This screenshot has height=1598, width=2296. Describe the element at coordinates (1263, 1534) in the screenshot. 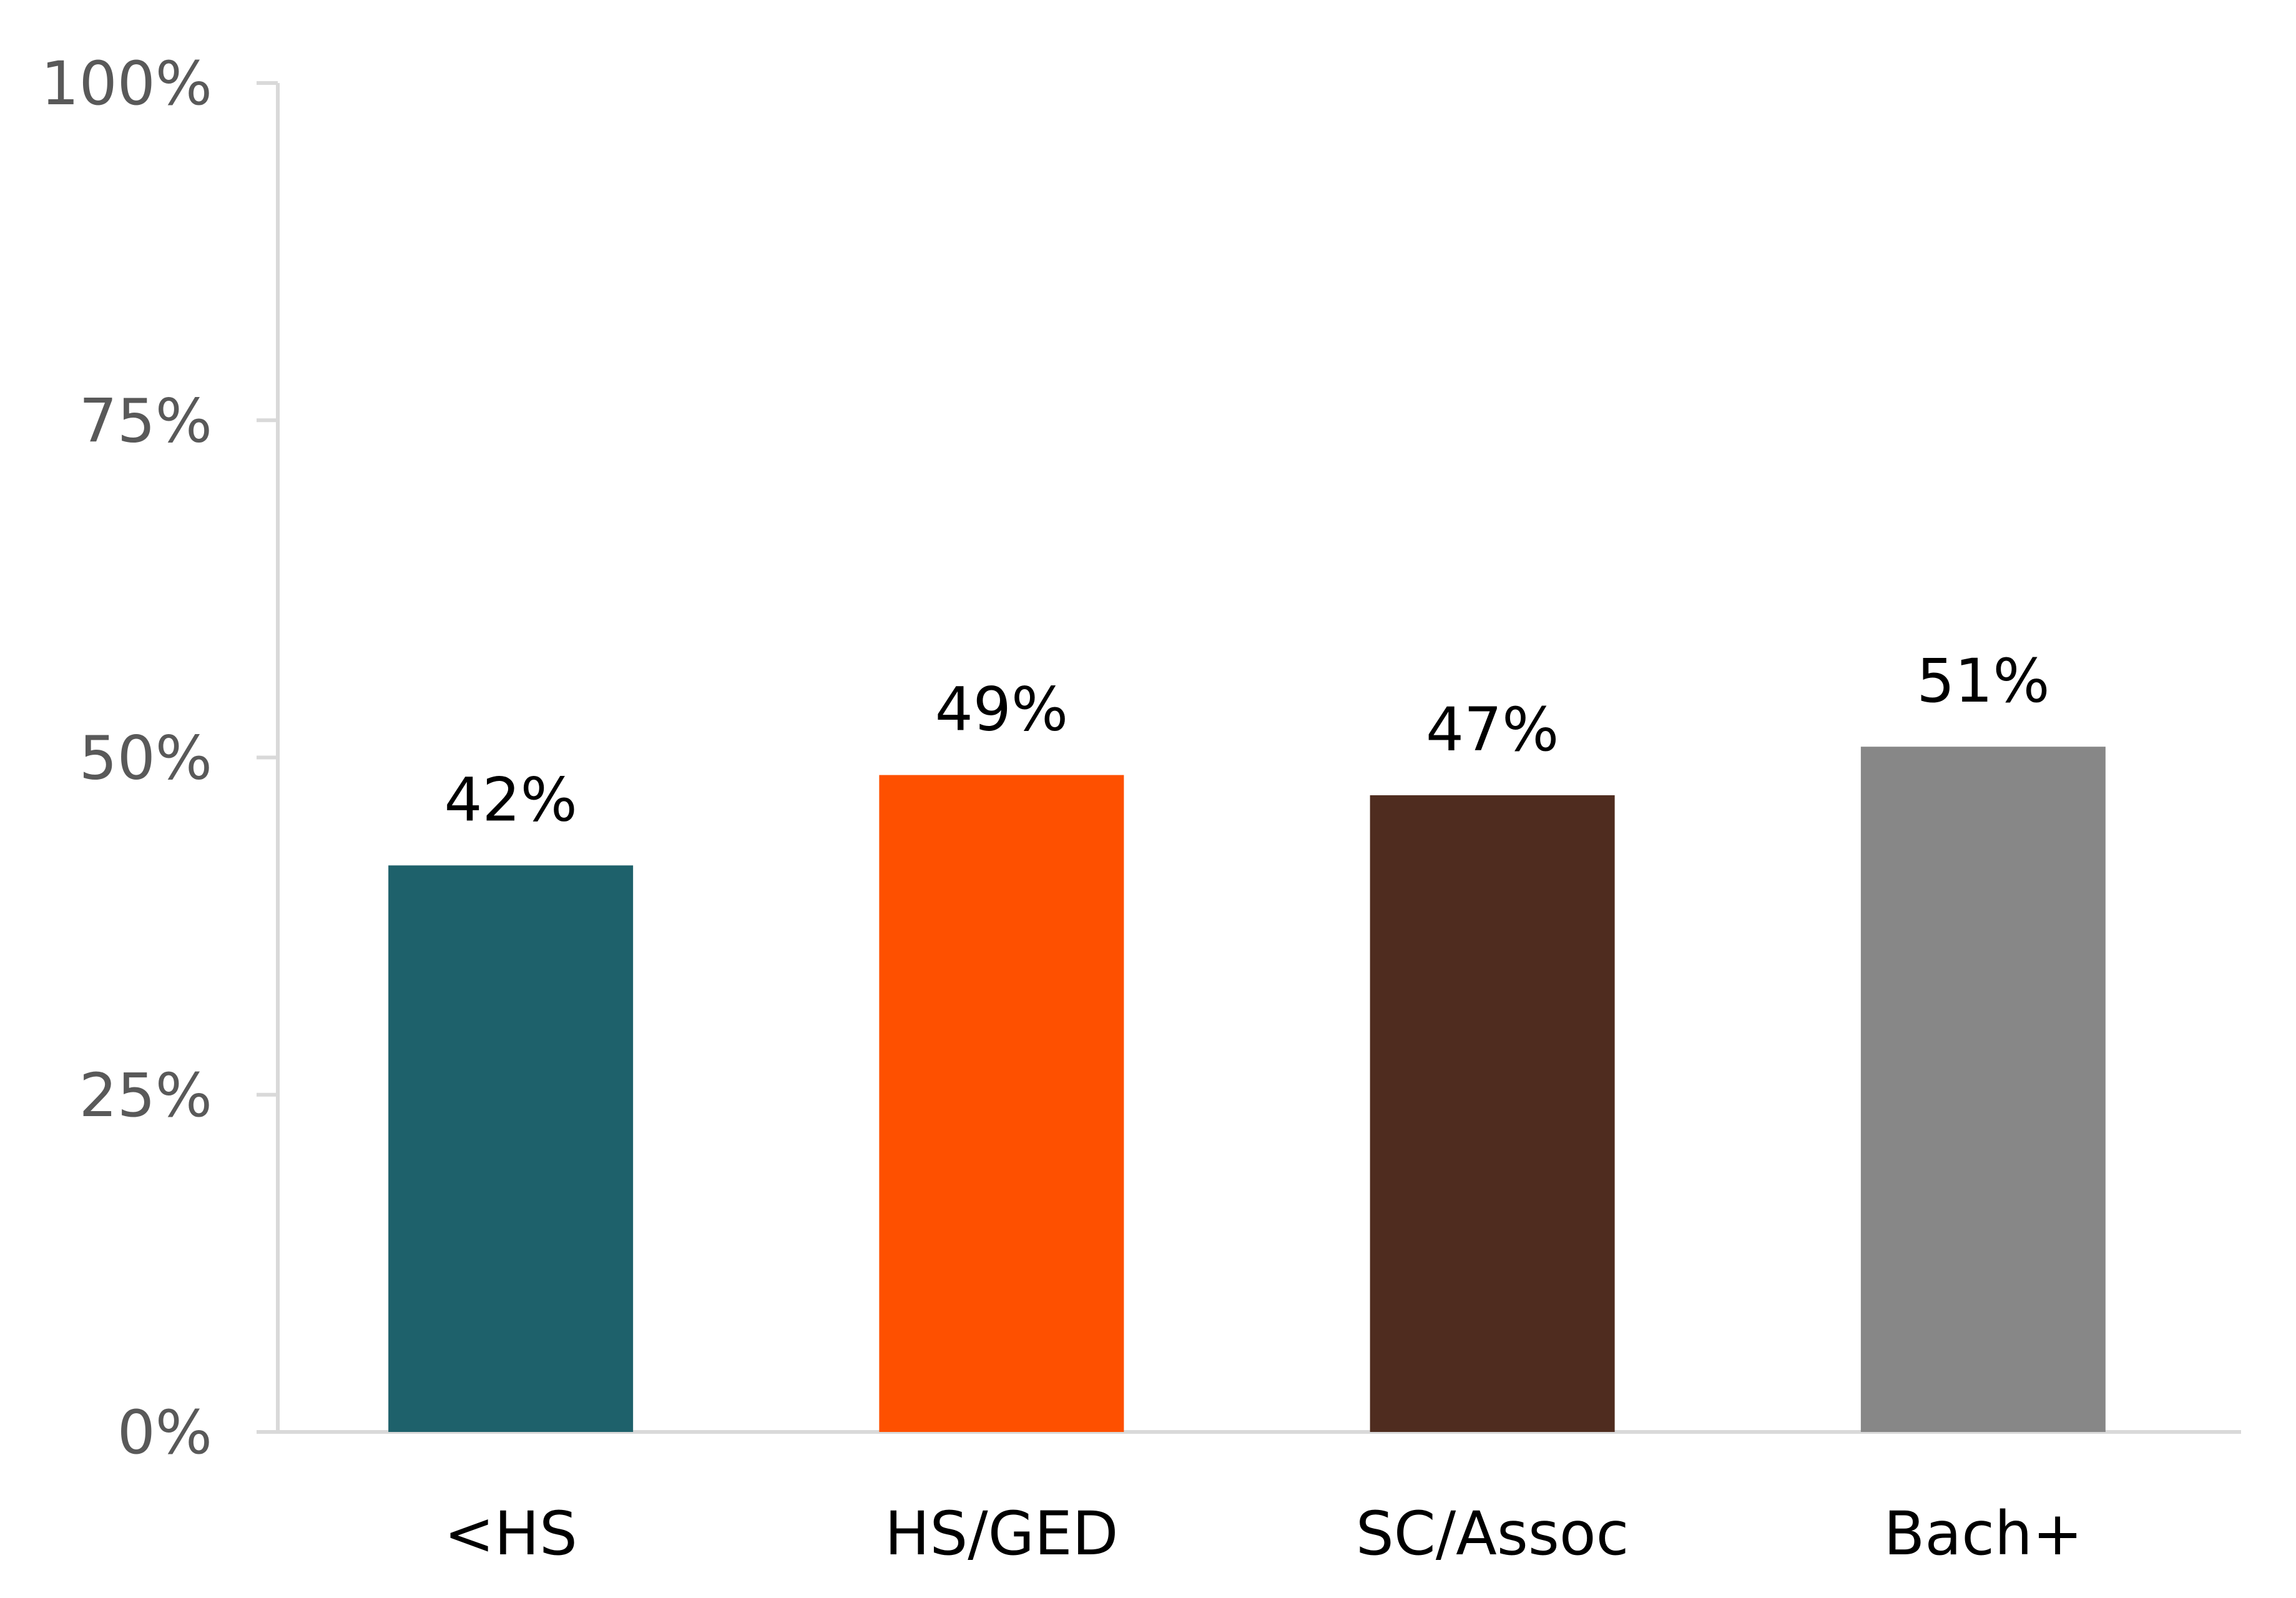

I see `x-tick-labels: <HS HS/GED SC/Assoc Bach+` at that location.